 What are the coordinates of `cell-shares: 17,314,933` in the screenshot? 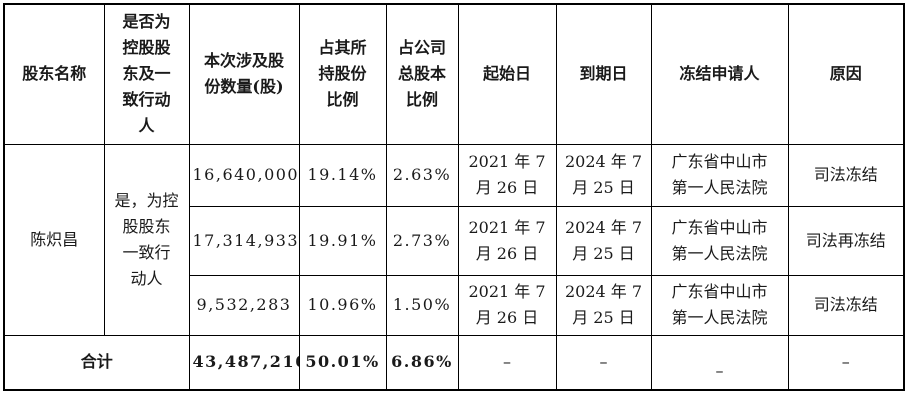 It's located at (244, 240).